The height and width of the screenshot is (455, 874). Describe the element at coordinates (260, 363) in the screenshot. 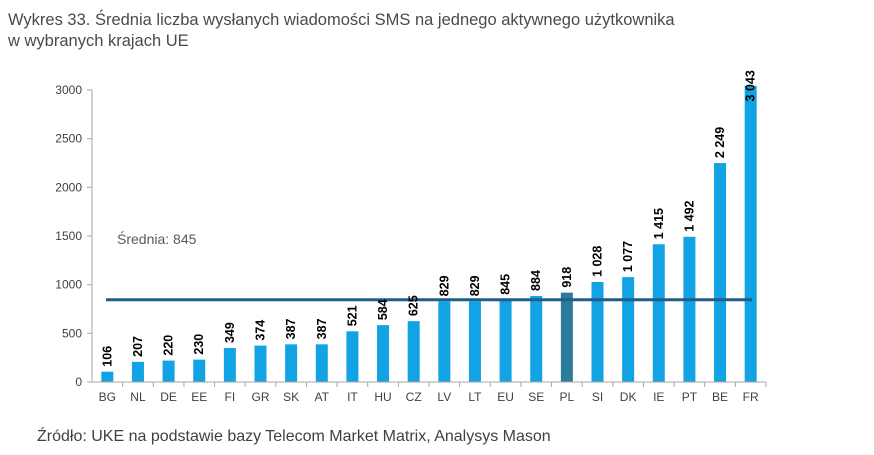

I see `bar-gr` at that location.